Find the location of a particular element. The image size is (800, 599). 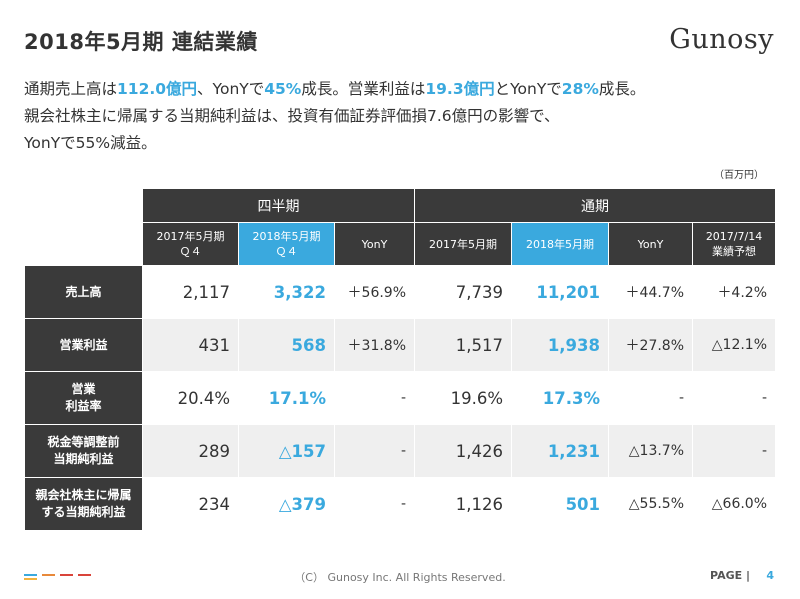

cell-f-current: 11,201 is located at coordinates (560, 292).